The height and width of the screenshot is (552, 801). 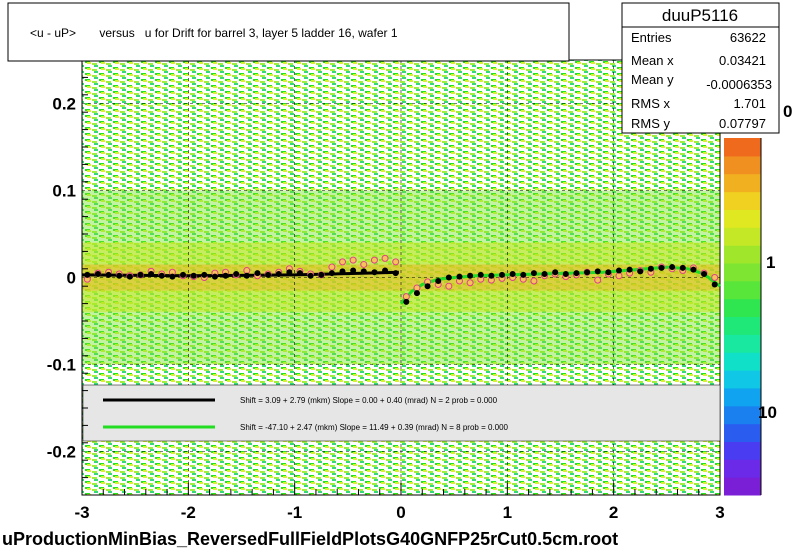 What do you see at coordinates (401, 279) in the screenshot?
I see `data-points` at bounding box center [401, 279].